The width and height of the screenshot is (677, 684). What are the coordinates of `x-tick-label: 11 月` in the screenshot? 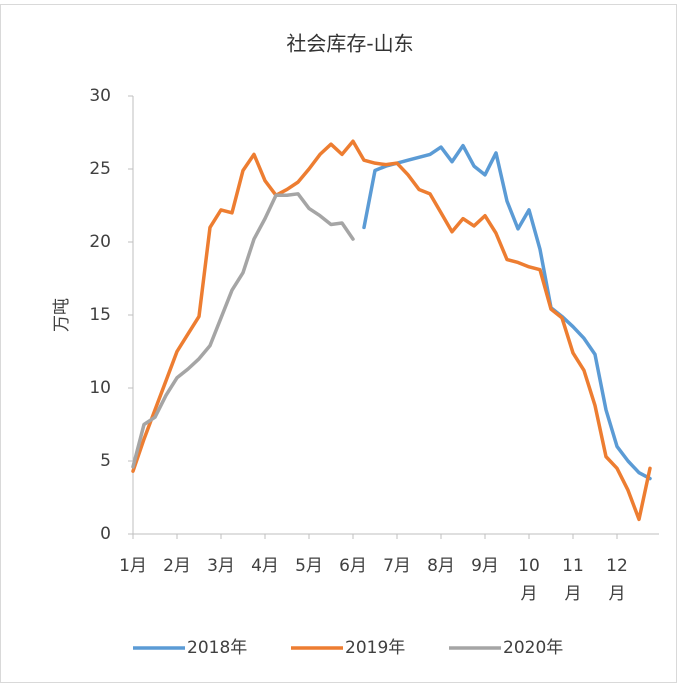 It's located at (573, 580).